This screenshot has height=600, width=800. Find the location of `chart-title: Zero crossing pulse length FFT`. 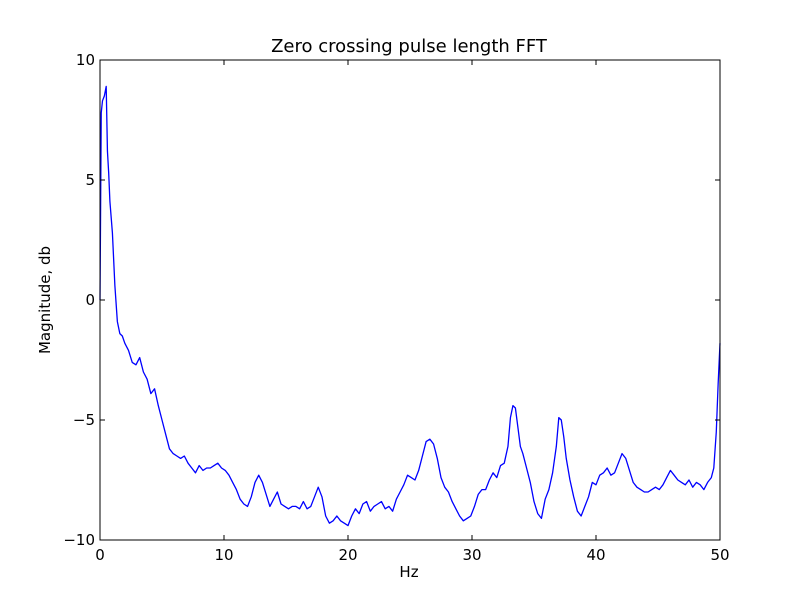

chart-title: Zero crossing pulse length FFT is located at coordinates (409, 46).